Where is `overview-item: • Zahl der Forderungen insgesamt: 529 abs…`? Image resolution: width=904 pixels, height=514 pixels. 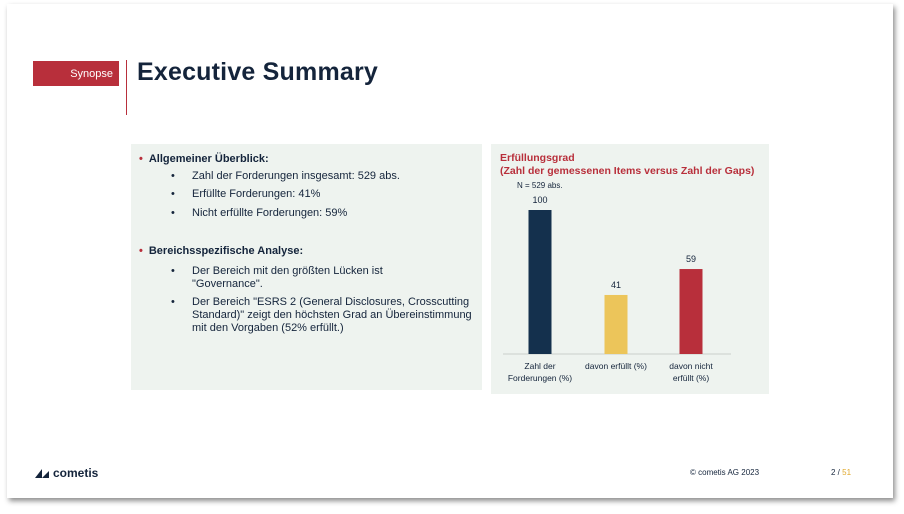
overview-item: • Zahl der Forderungen insgesamt: 529 abs… is located at coordinates (285, 176).